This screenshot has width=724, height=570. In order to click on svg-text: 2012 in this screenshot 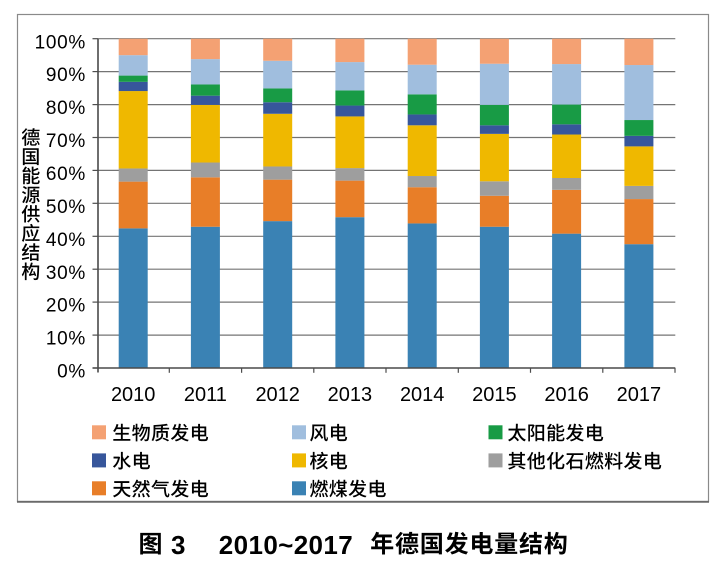, I will do `click(277, 395)`.